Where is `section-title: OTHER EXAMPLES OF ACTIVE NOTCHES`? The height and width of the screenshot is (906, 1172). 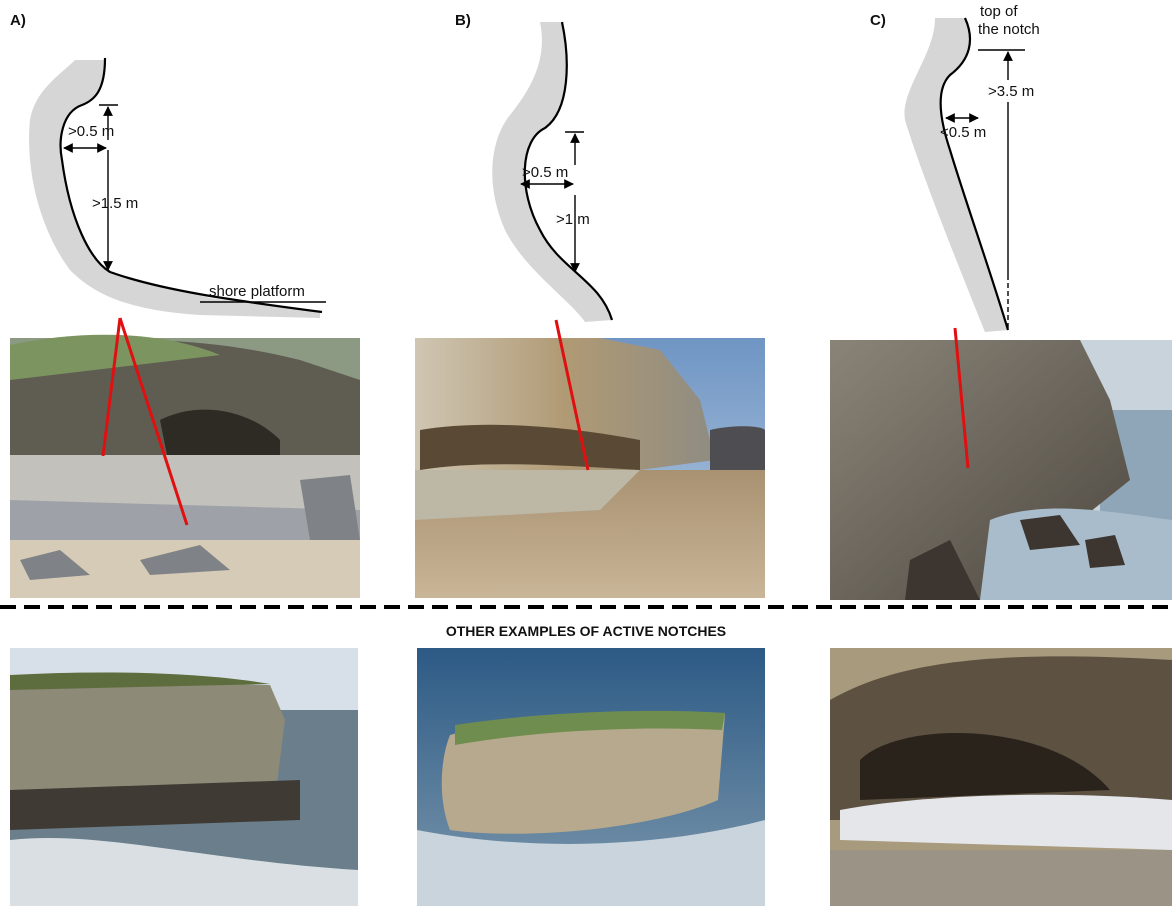 section-title: OTHER EXAMPLES OF ACTIVE NOTCHES is located at coordinates (586, 631).